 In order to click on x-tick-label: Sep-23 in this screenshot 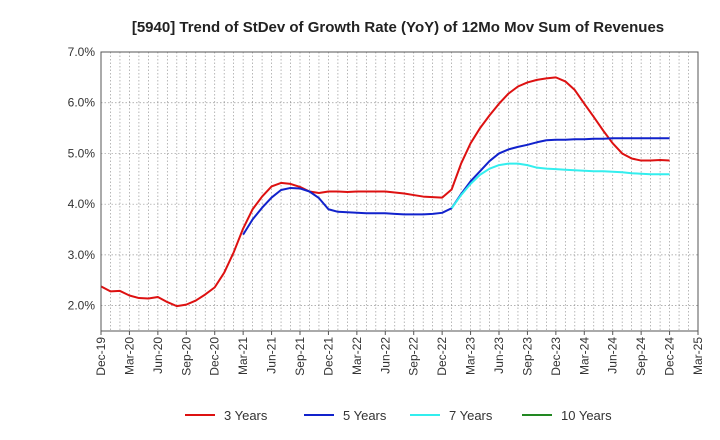, I will do `click(527, 356)`.